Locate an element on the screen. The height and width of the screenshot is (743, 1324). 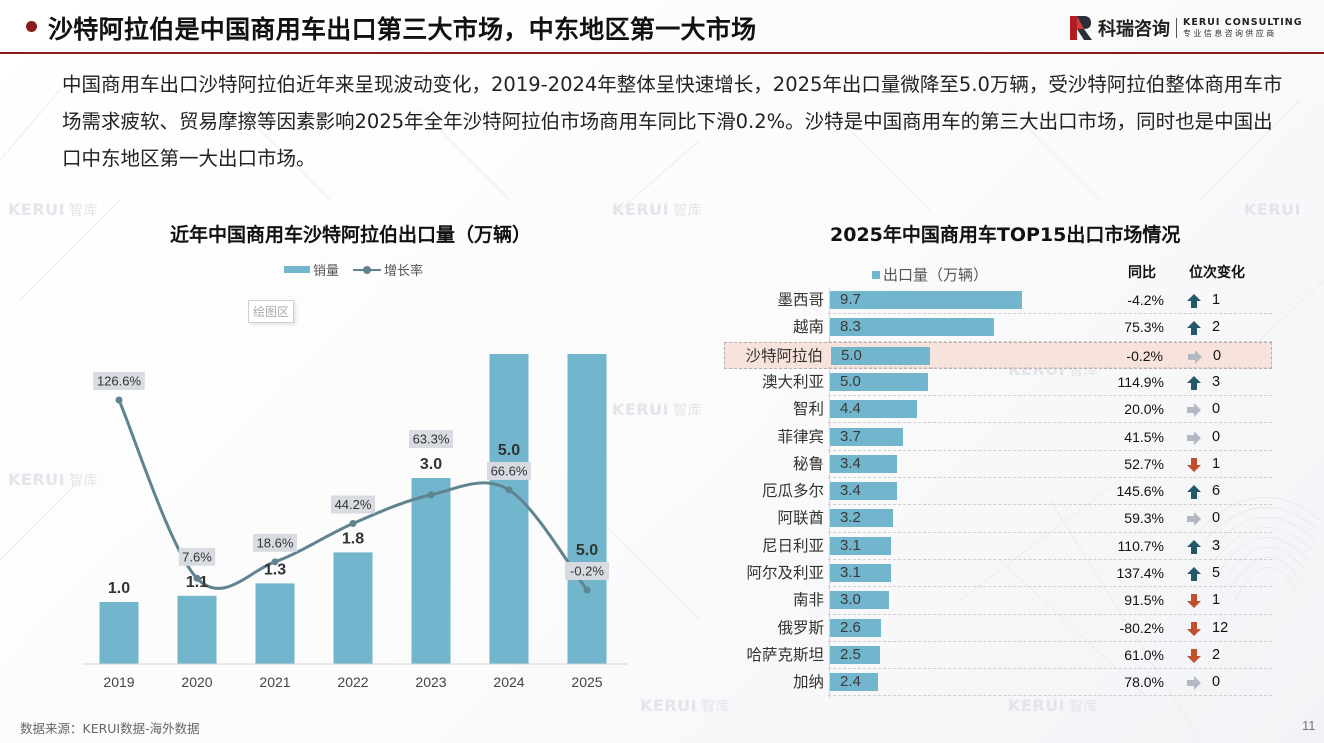
yoy-value: 20.0% is located at coordinates (1144, 409).